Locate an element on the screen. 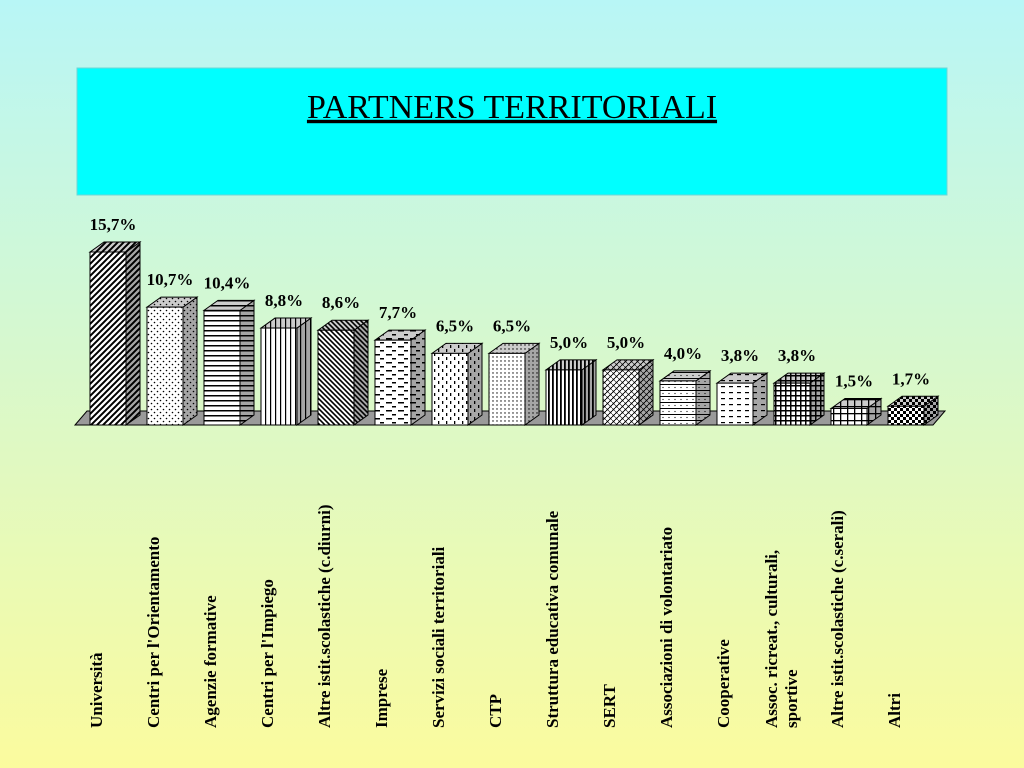 This screenshot has width=1024, height=768. x-tick-label: SERT is located at coordinates (609, 706).